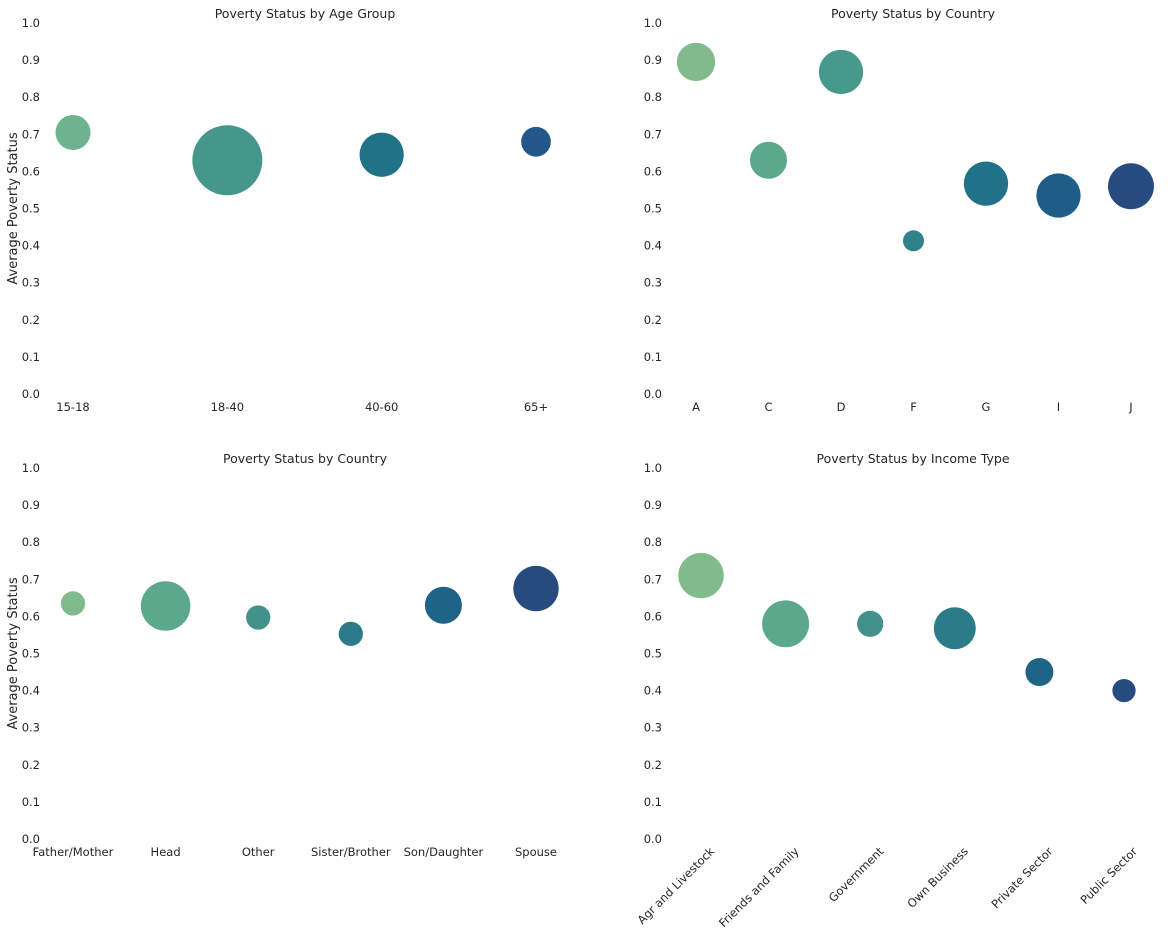  What do you see at coordinates (696, 407) in the screenshot?
I see `x-tick-label: A` at bounding box center [696, 407].